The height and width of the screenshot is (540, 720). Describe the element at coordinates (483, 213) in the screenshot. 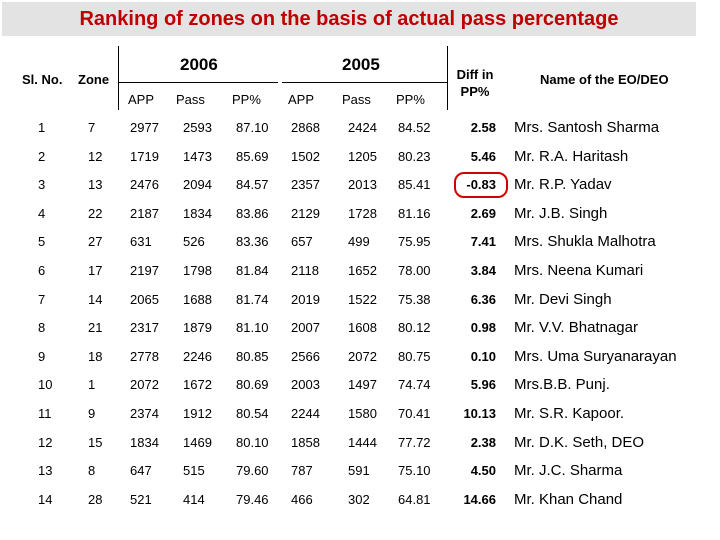

I see `diff-cell: 2.69` at that location.